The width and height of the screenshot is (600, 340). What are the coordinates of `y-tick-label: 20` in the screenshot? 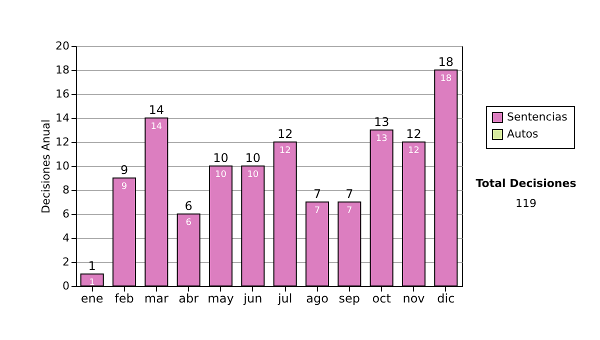 It's located at (63, 46).